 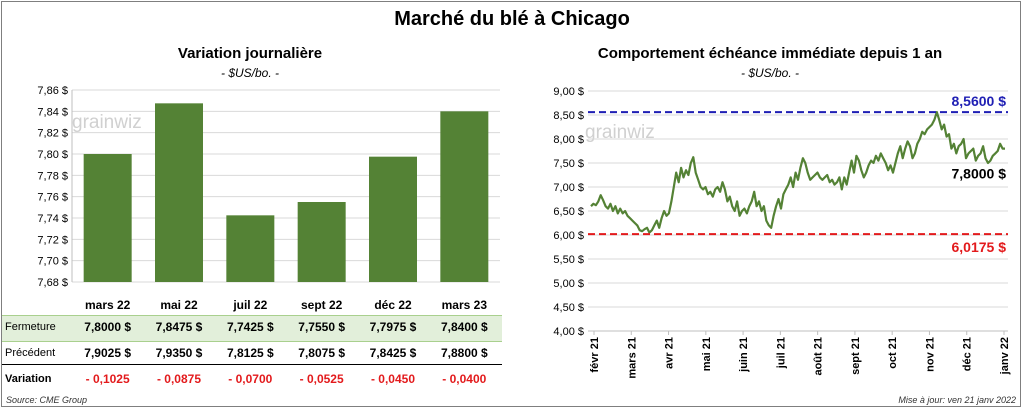 I want to click on update-note: Mise à jour: ven 21 janv 2022, so click(x=957, y=400).